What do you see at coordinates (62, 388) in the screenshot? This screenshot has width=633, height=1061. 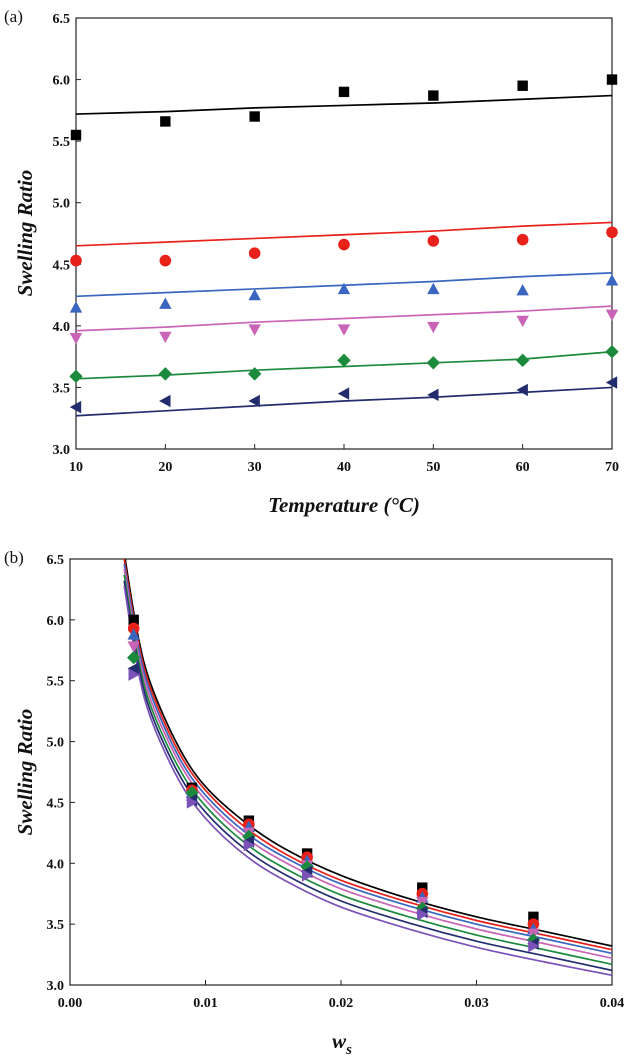 I see `panel-a-y-tick-label: 3.5` at bounding box center [62, 388].